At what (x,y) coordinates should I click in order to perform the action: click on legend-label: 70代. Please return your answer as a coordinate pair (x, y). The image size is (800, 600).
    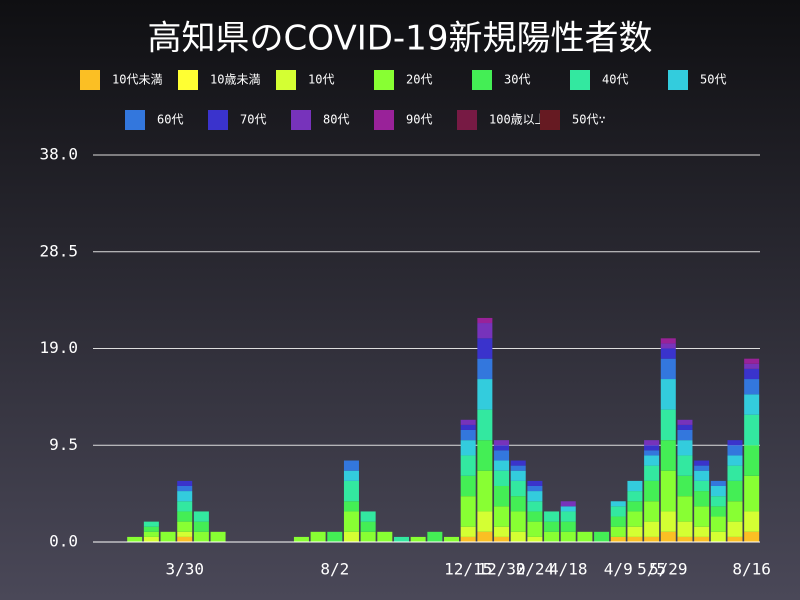
    Looking at the image, I should click on (253, 120).